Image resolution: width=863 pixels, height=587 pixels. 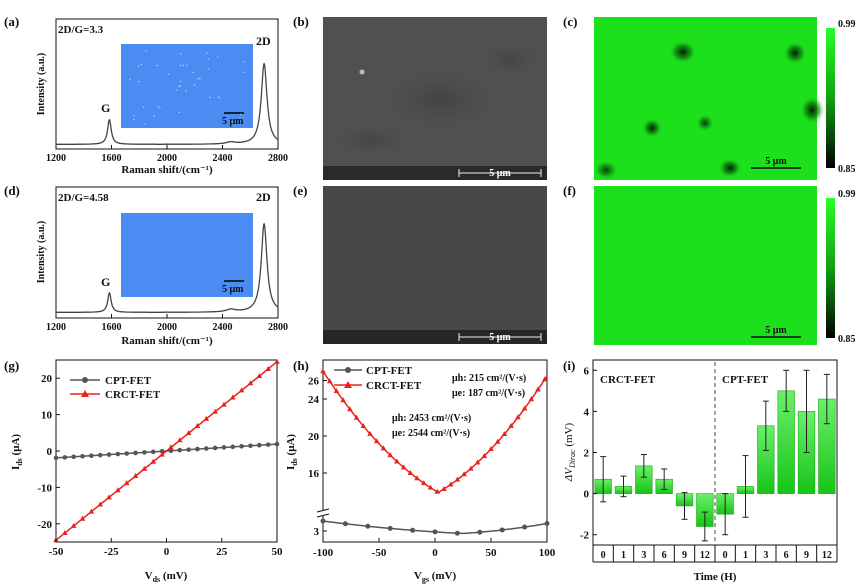 What do you see at coordinates (643, 555) in the screenshot?
I see `x-tick-label: 3` at bounding box center [643, 555].